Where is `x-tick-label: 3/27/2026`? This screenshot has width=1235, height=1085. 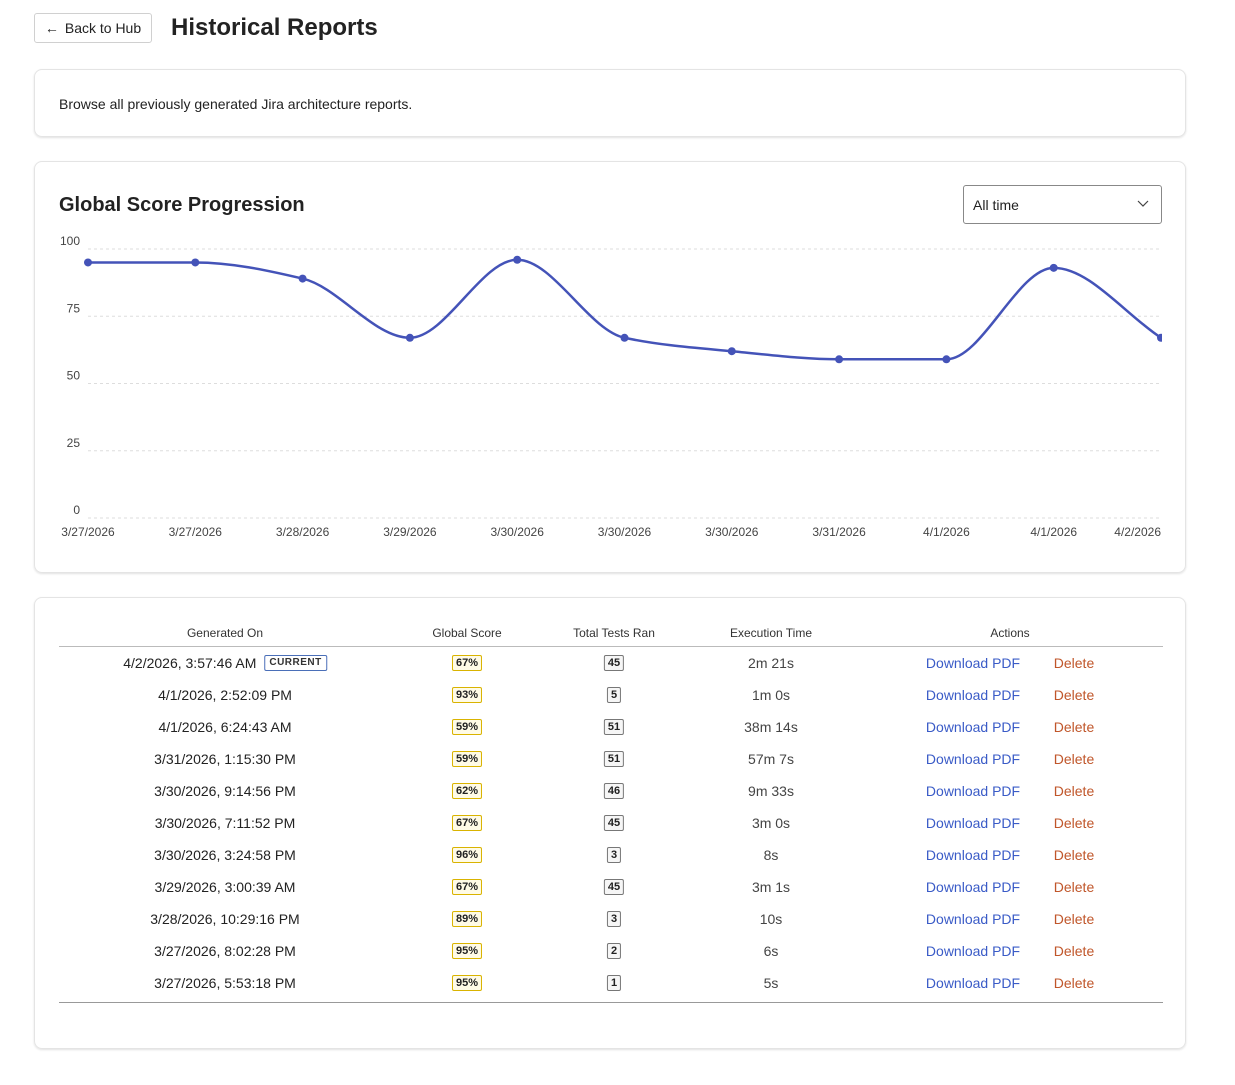 x-tick-label: 3/27/2026 is located at coordinates (196, 532).